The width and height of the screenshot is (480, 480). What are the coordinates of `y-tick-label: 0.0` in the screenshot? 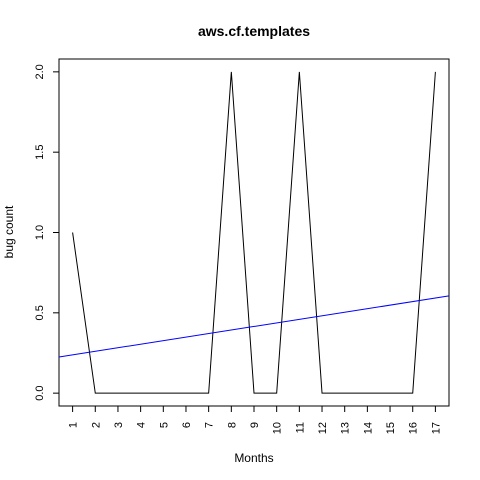 It's located at (40, 392).